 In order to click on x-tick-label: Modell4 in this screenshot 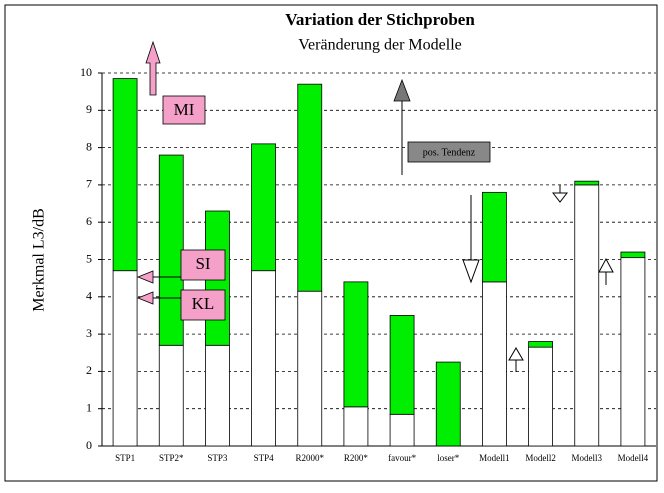, I will do `click(633, 458)`.